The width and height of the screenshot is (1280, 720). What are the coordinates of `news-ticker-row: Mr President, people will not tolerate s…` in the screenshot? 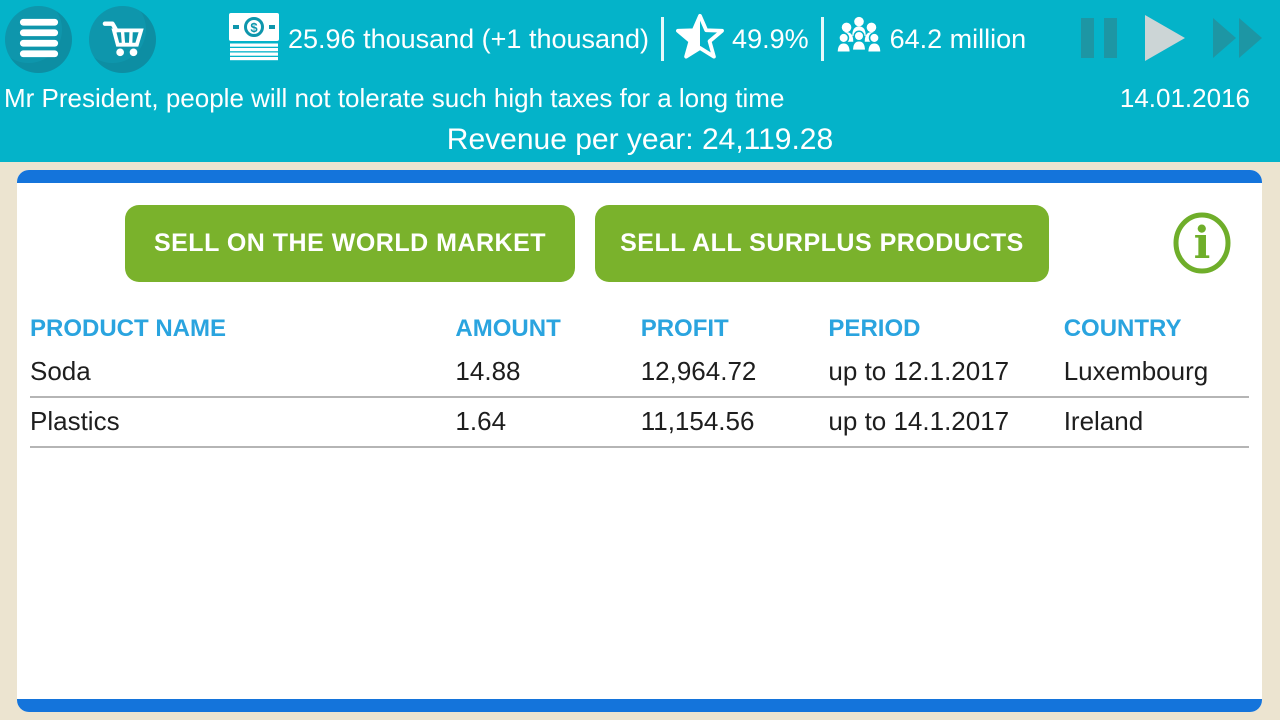 It's located at (640, 98).